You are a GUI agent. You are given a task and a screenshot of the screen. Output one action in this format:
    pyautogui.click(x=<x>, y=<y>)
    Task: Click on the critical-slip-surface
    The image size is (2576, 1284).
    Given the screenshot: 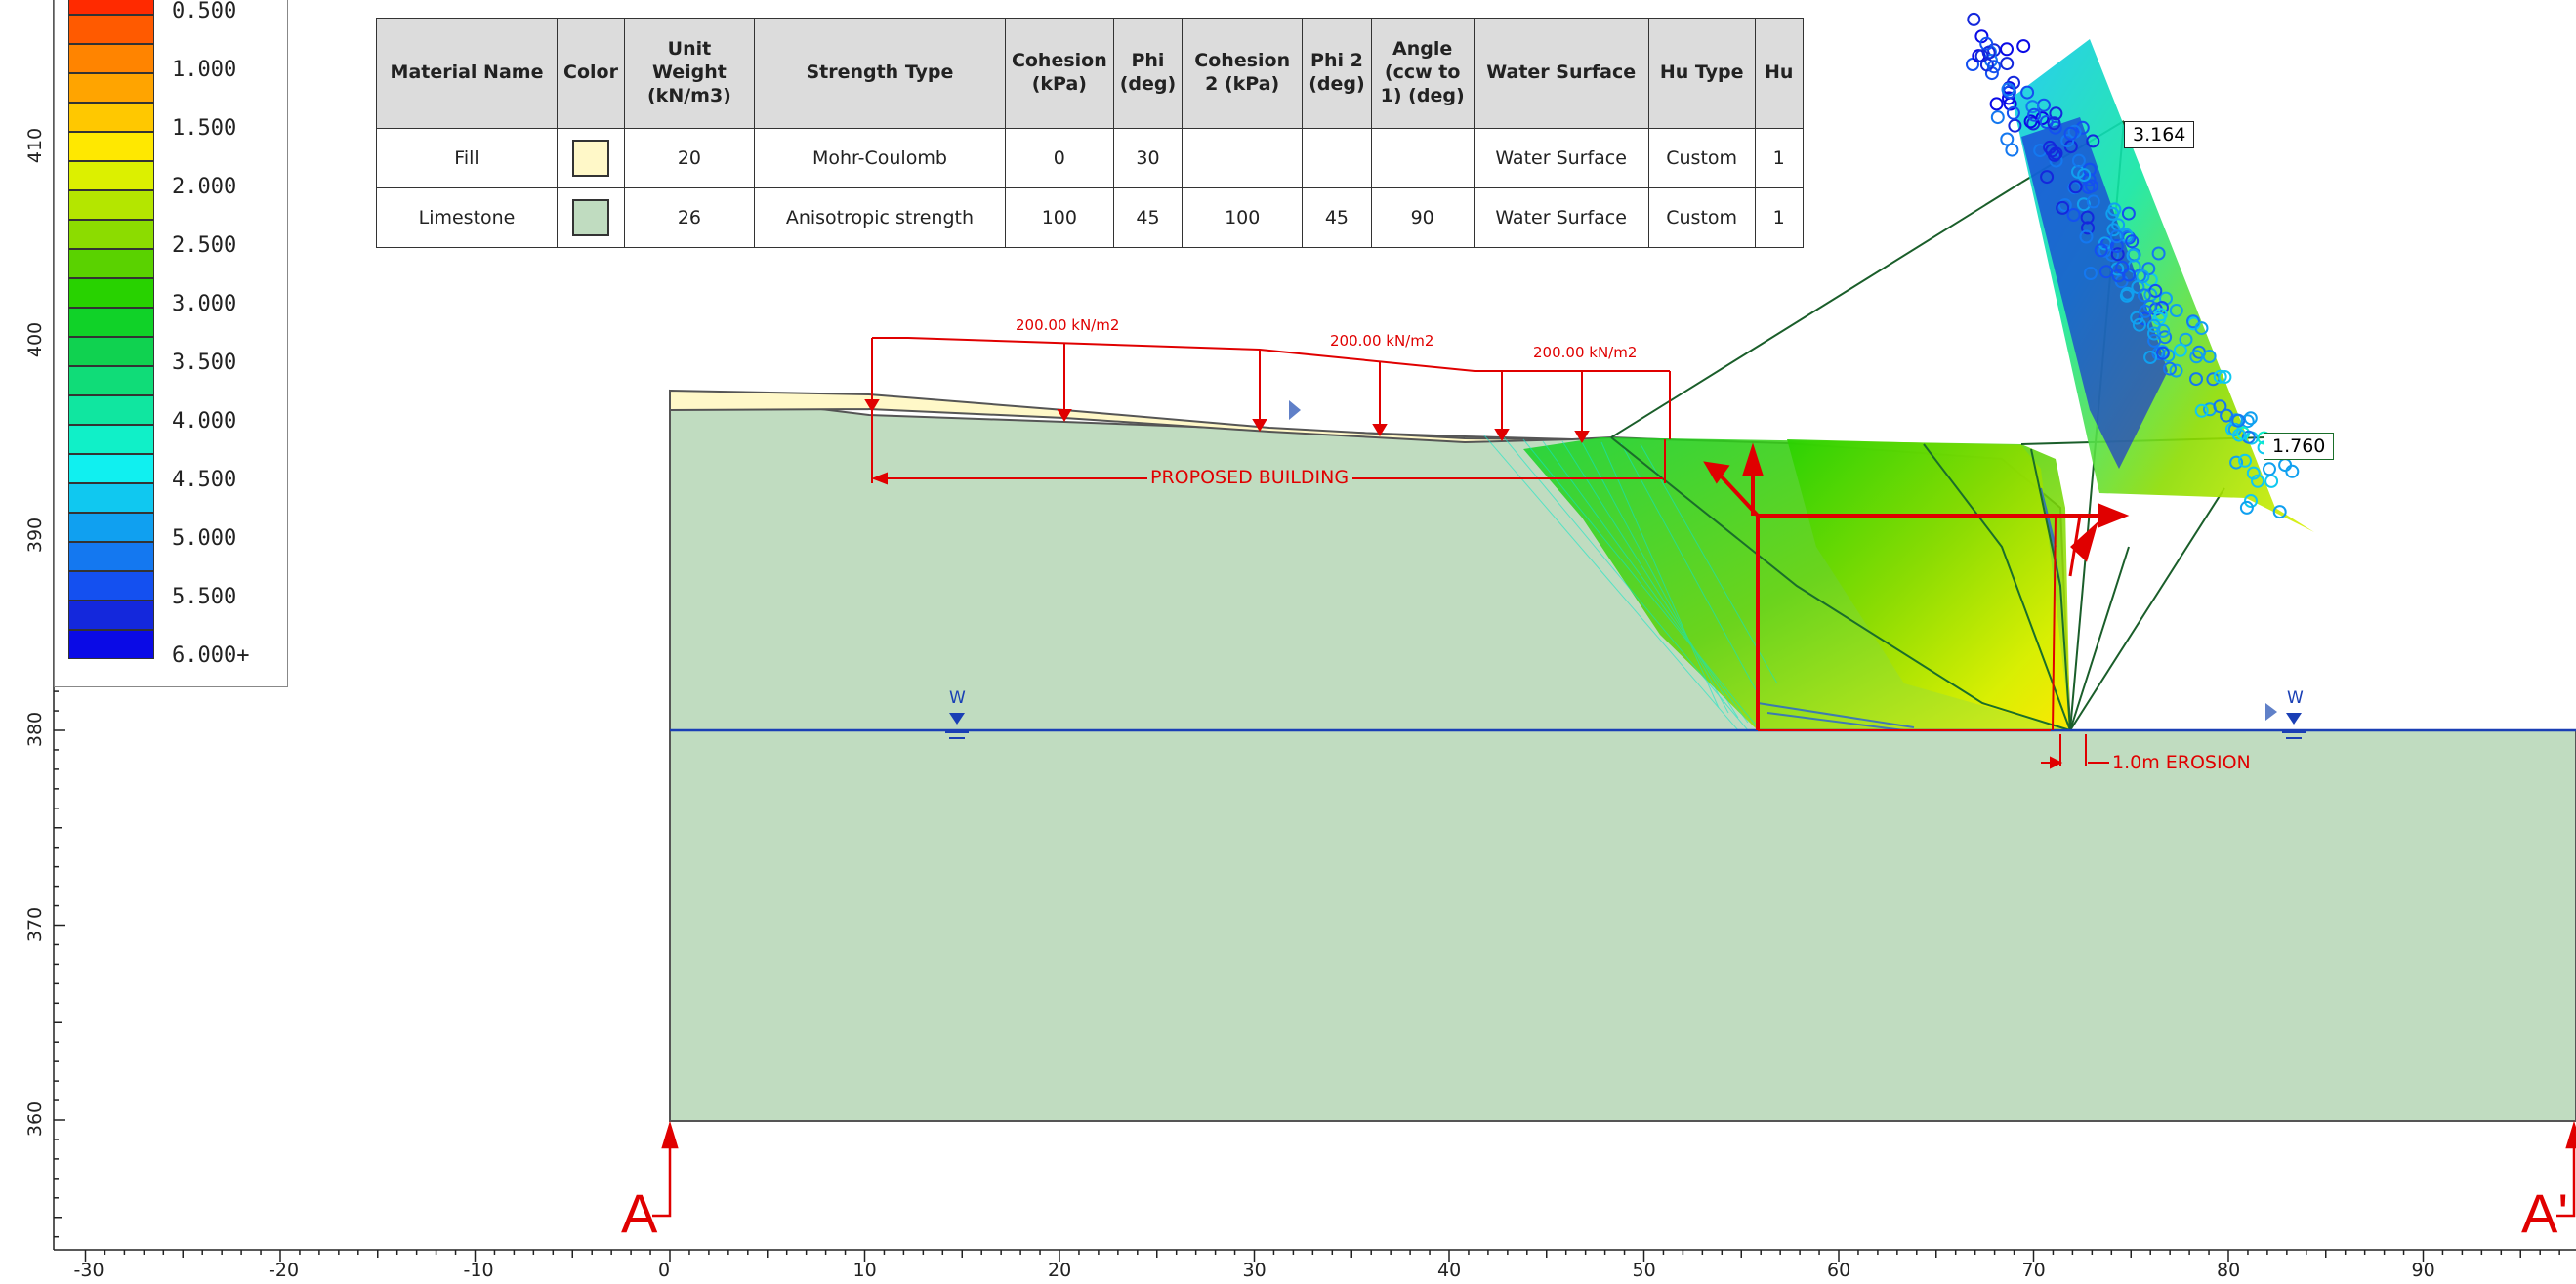 What is the action you would take?
    pyautogui.click(x=1840, y=583)
    